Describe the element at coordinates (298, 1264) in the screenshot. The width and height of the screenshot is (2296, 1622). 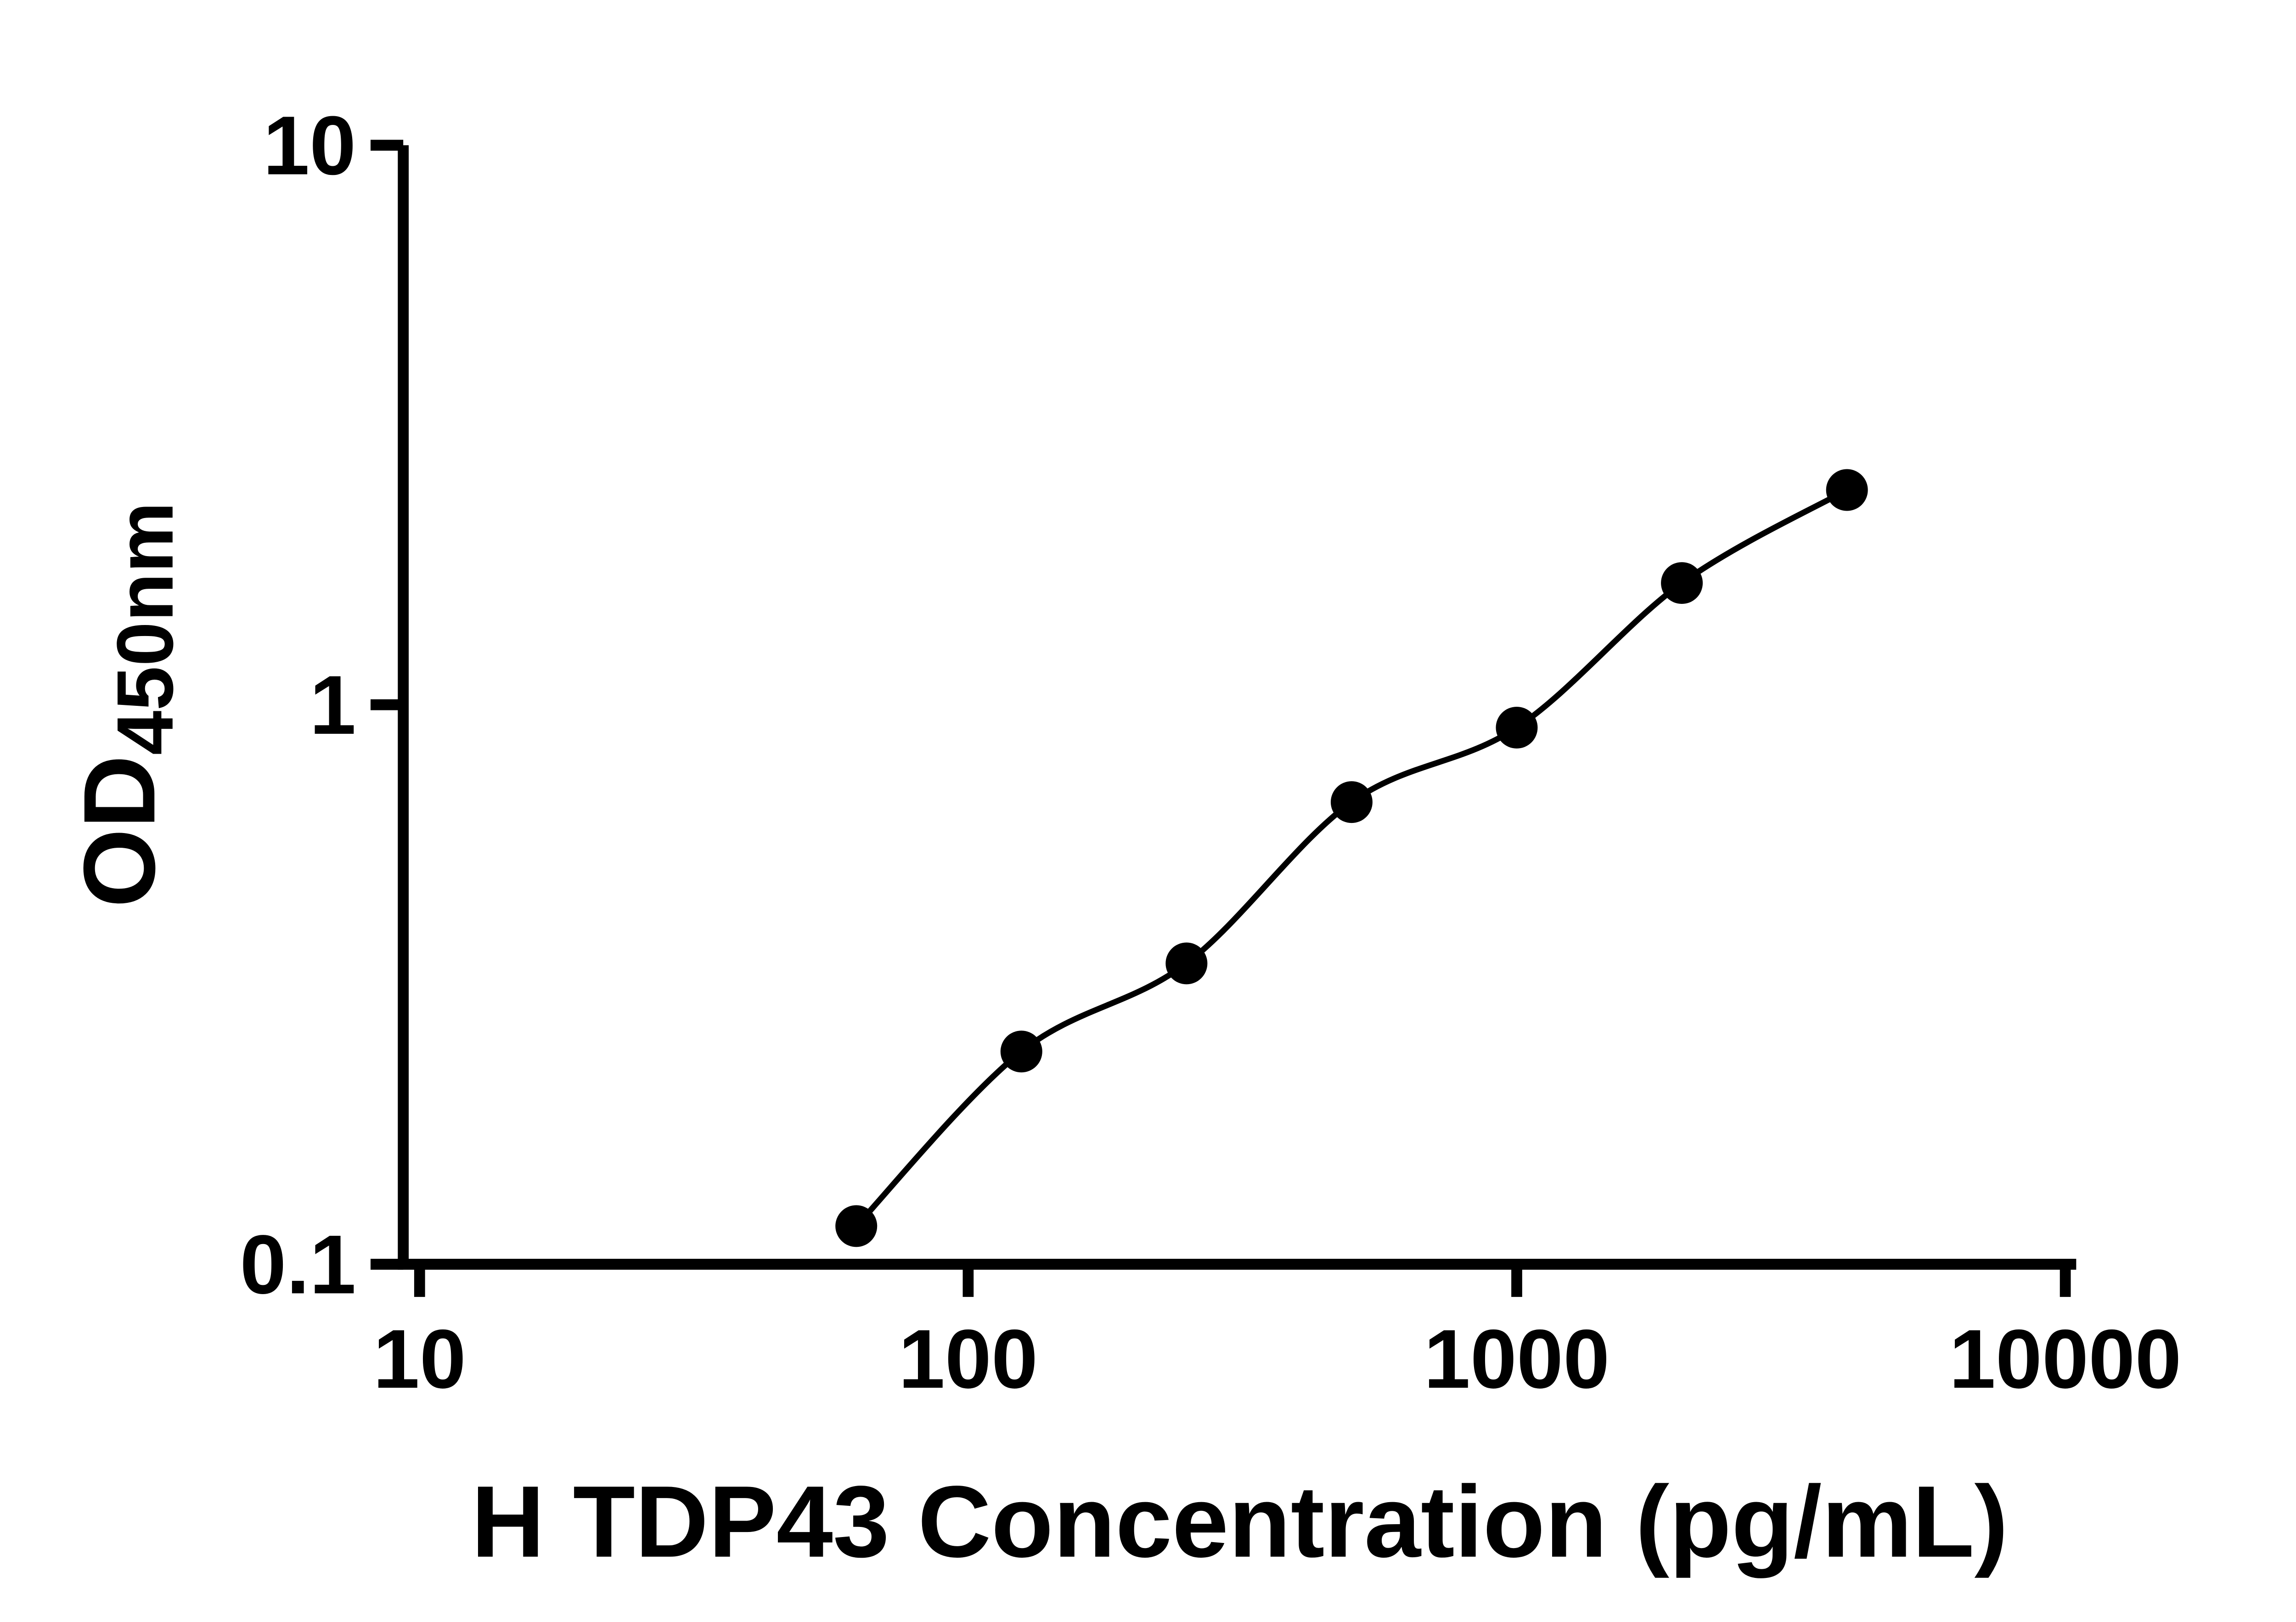
I see `y-tick-label: 0.1` at that location.